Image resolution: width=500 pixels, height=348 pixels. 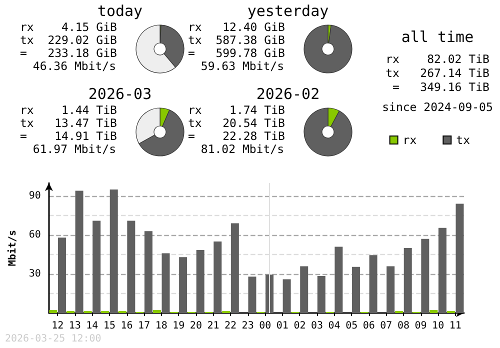 I want to click on text: = 233.18 GiB, so click(x=68, y=53).